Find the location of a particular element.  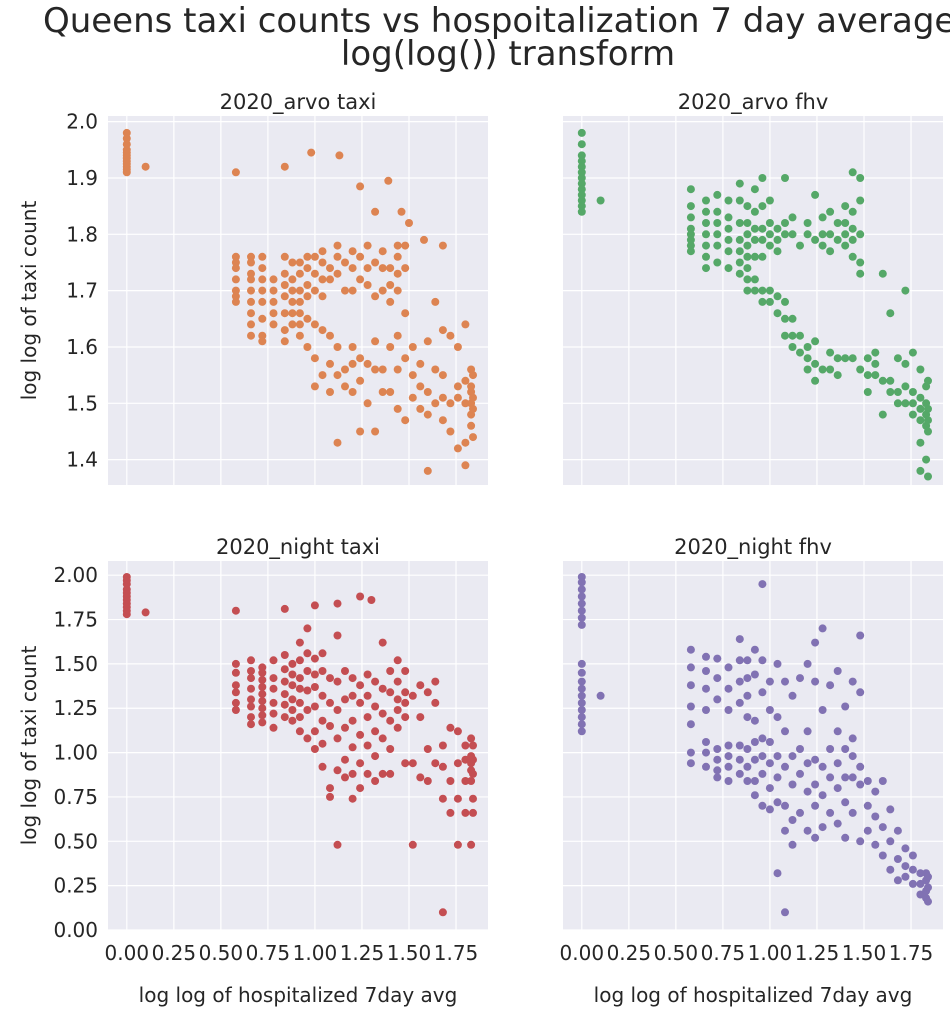

y-tick-label: 1.25 is located at coordinates (75, 708).